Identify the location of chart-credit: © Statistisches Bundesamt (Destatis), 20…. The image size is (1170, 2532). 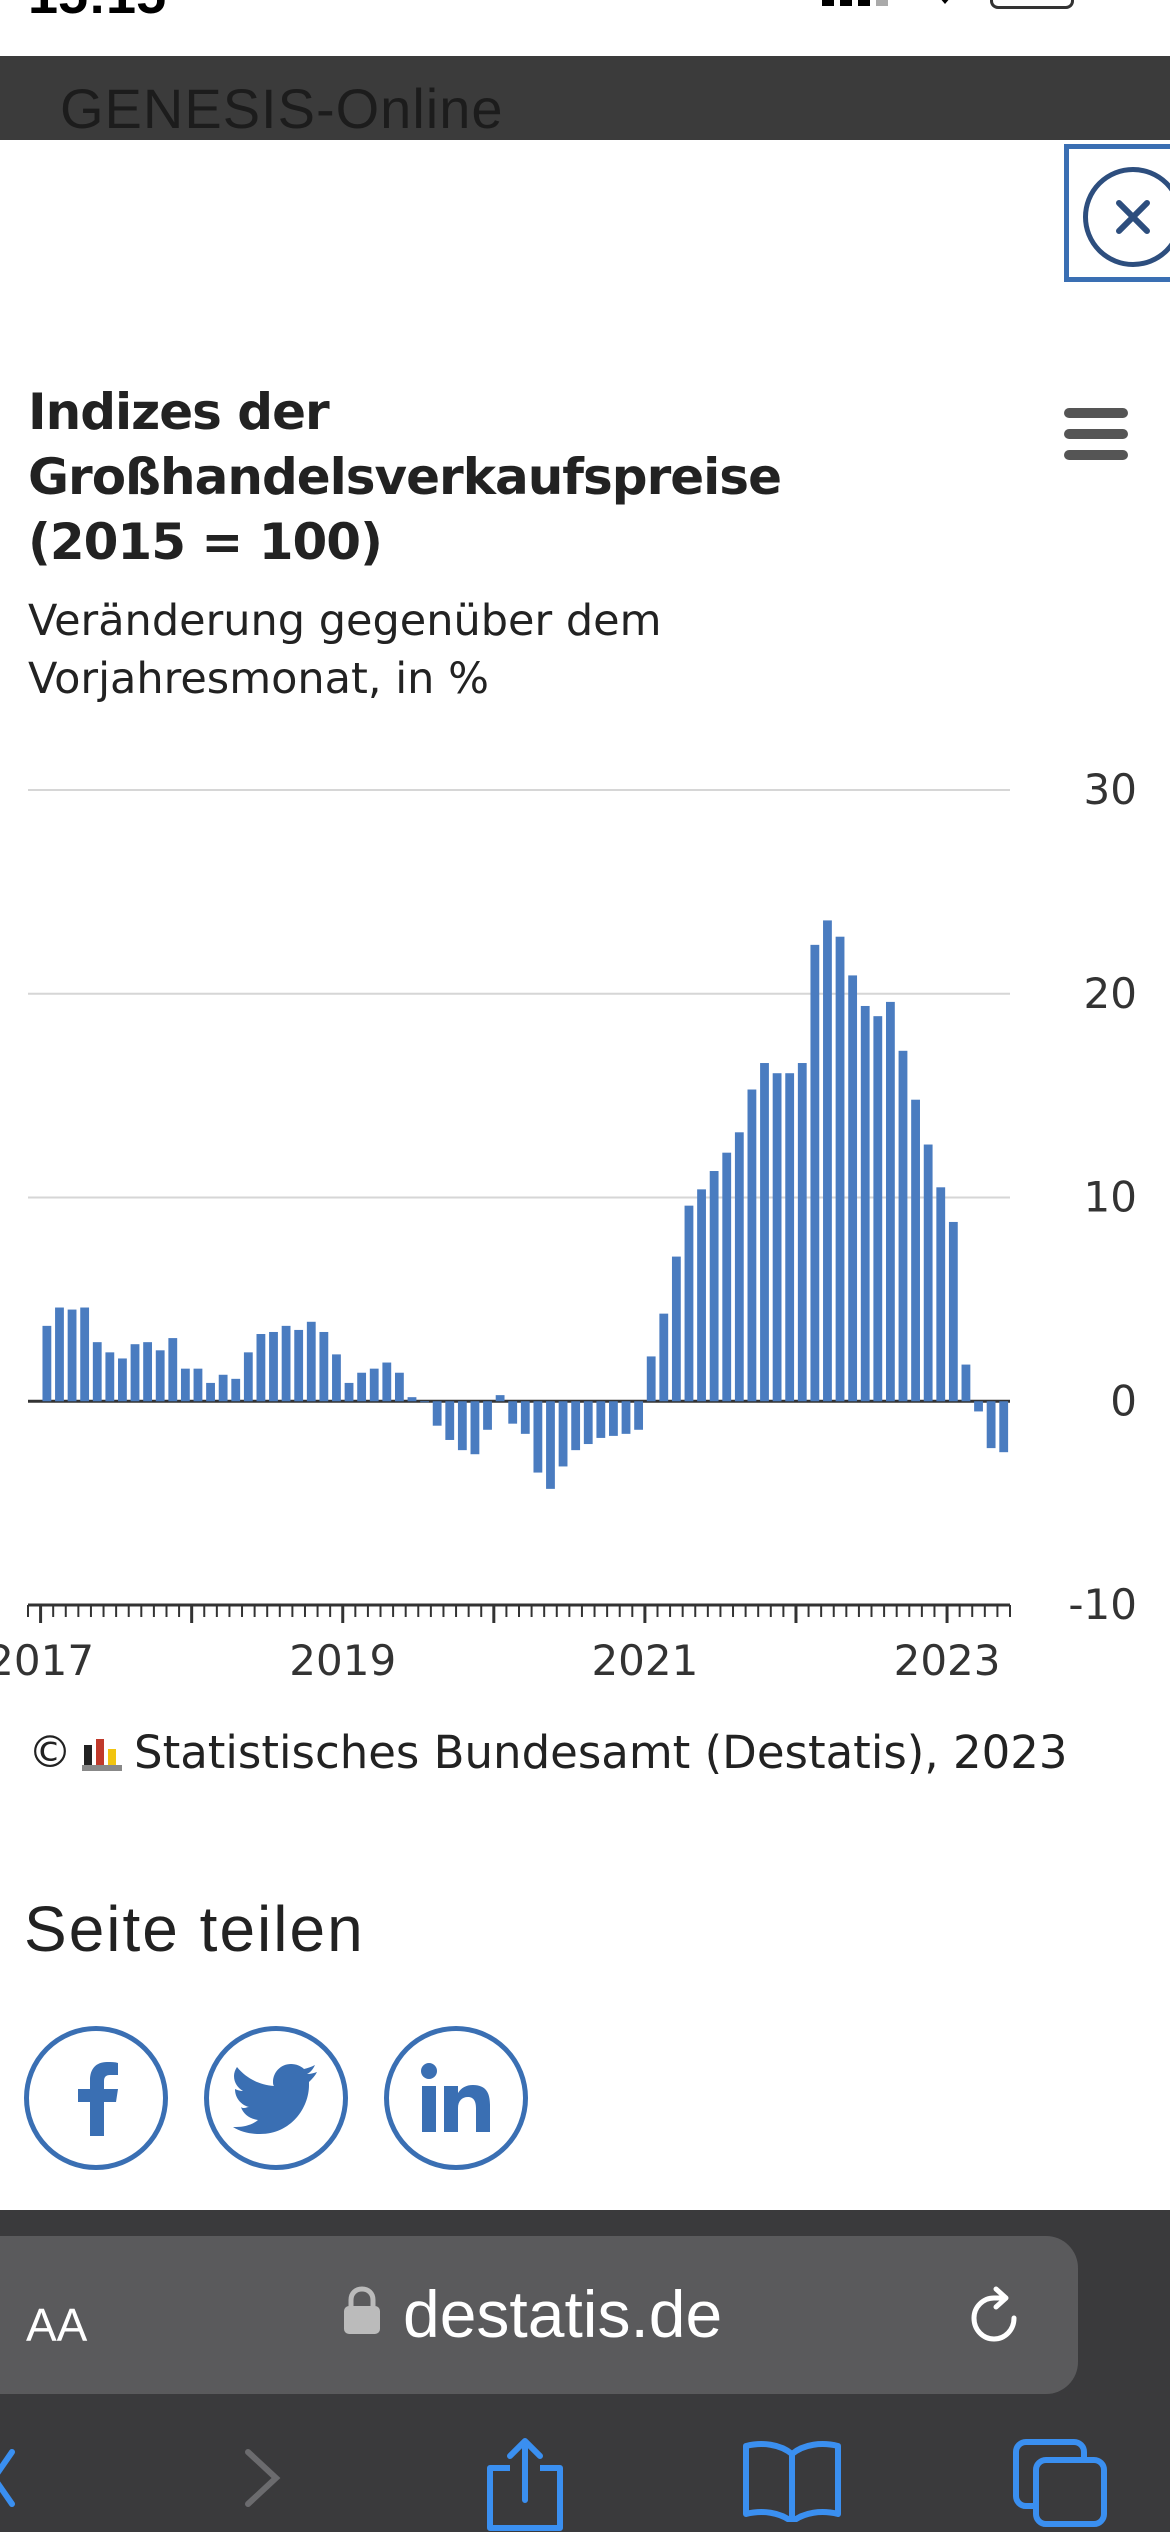
(547, 1752).